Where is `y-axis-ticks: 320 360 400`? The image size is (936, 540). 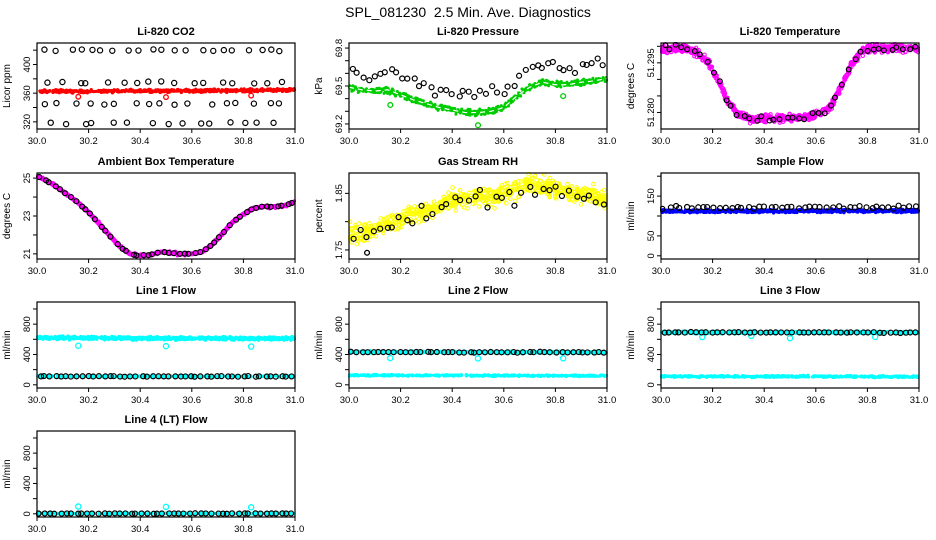 y-axis-ticks: 320 360 400 is located at coordinates (29, 89).